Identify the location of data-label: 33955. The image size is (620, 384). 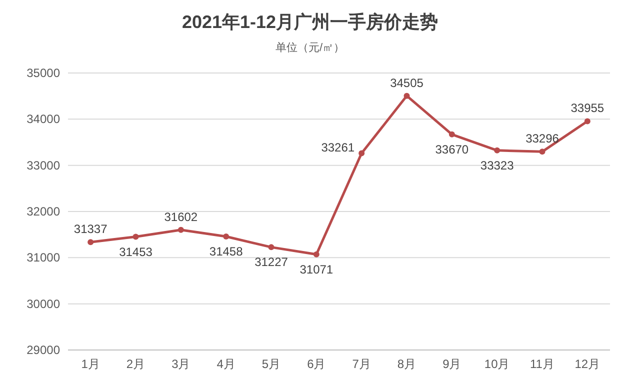
(587, 108).